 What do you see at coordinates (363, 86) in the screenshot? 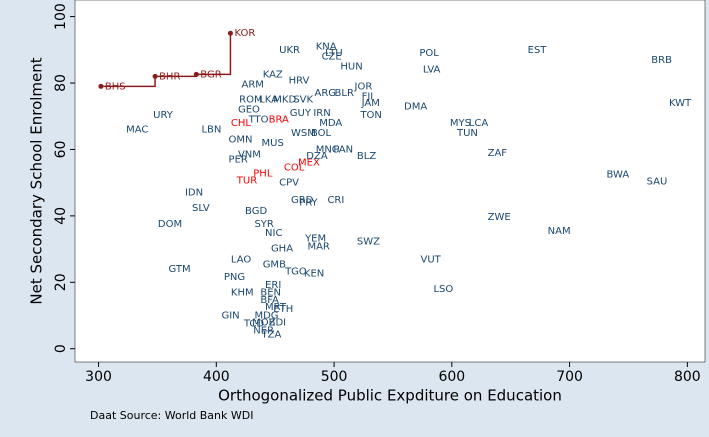
I see `point-label: JOR` at bounding box center [363, 86].